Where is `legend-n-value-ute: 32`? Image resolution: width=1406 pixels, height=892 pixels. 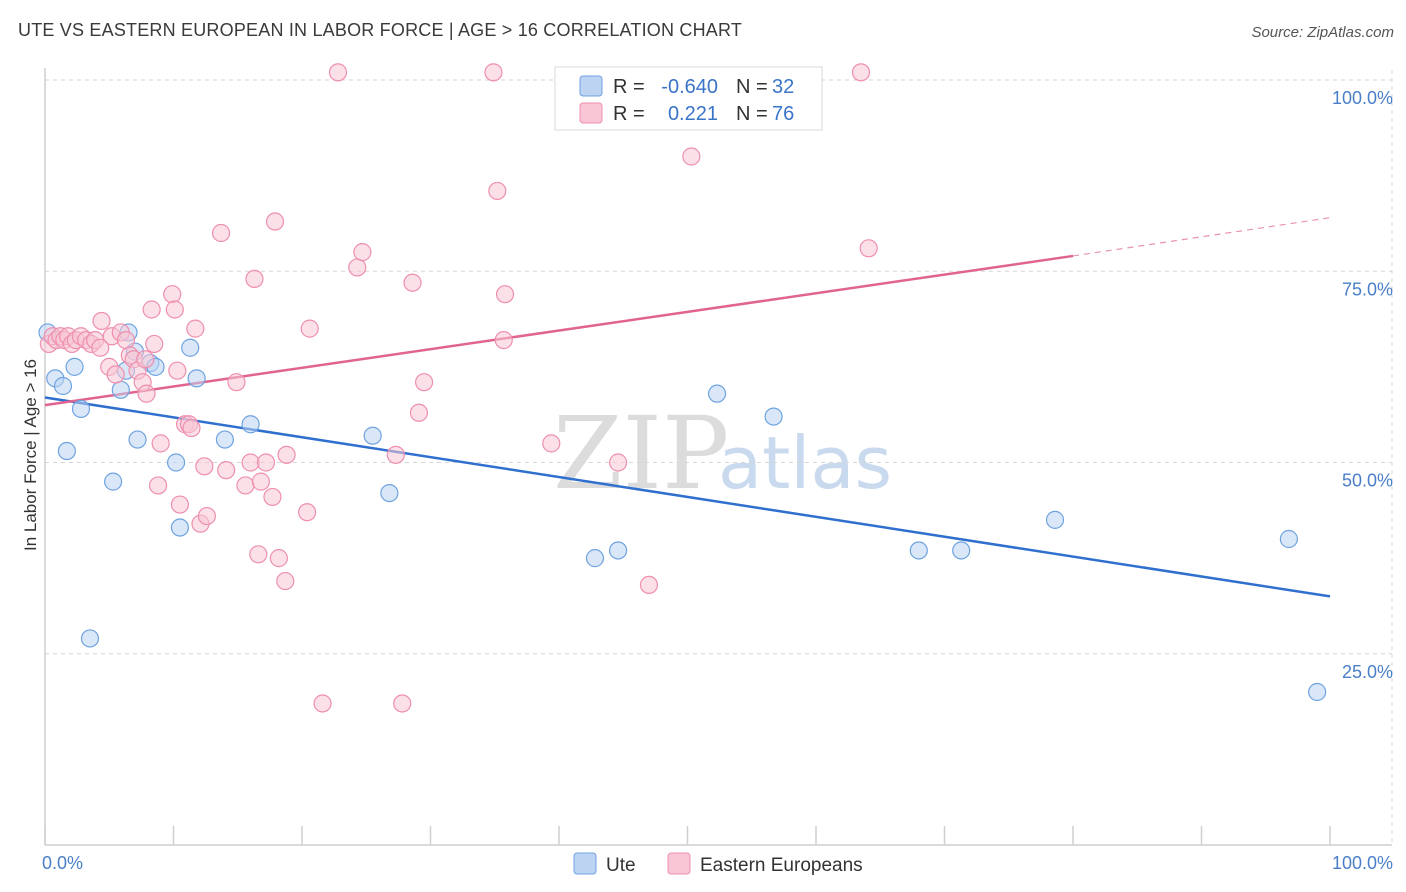 legend-n-value-ute: 32 is located at coordinates (783, 87).